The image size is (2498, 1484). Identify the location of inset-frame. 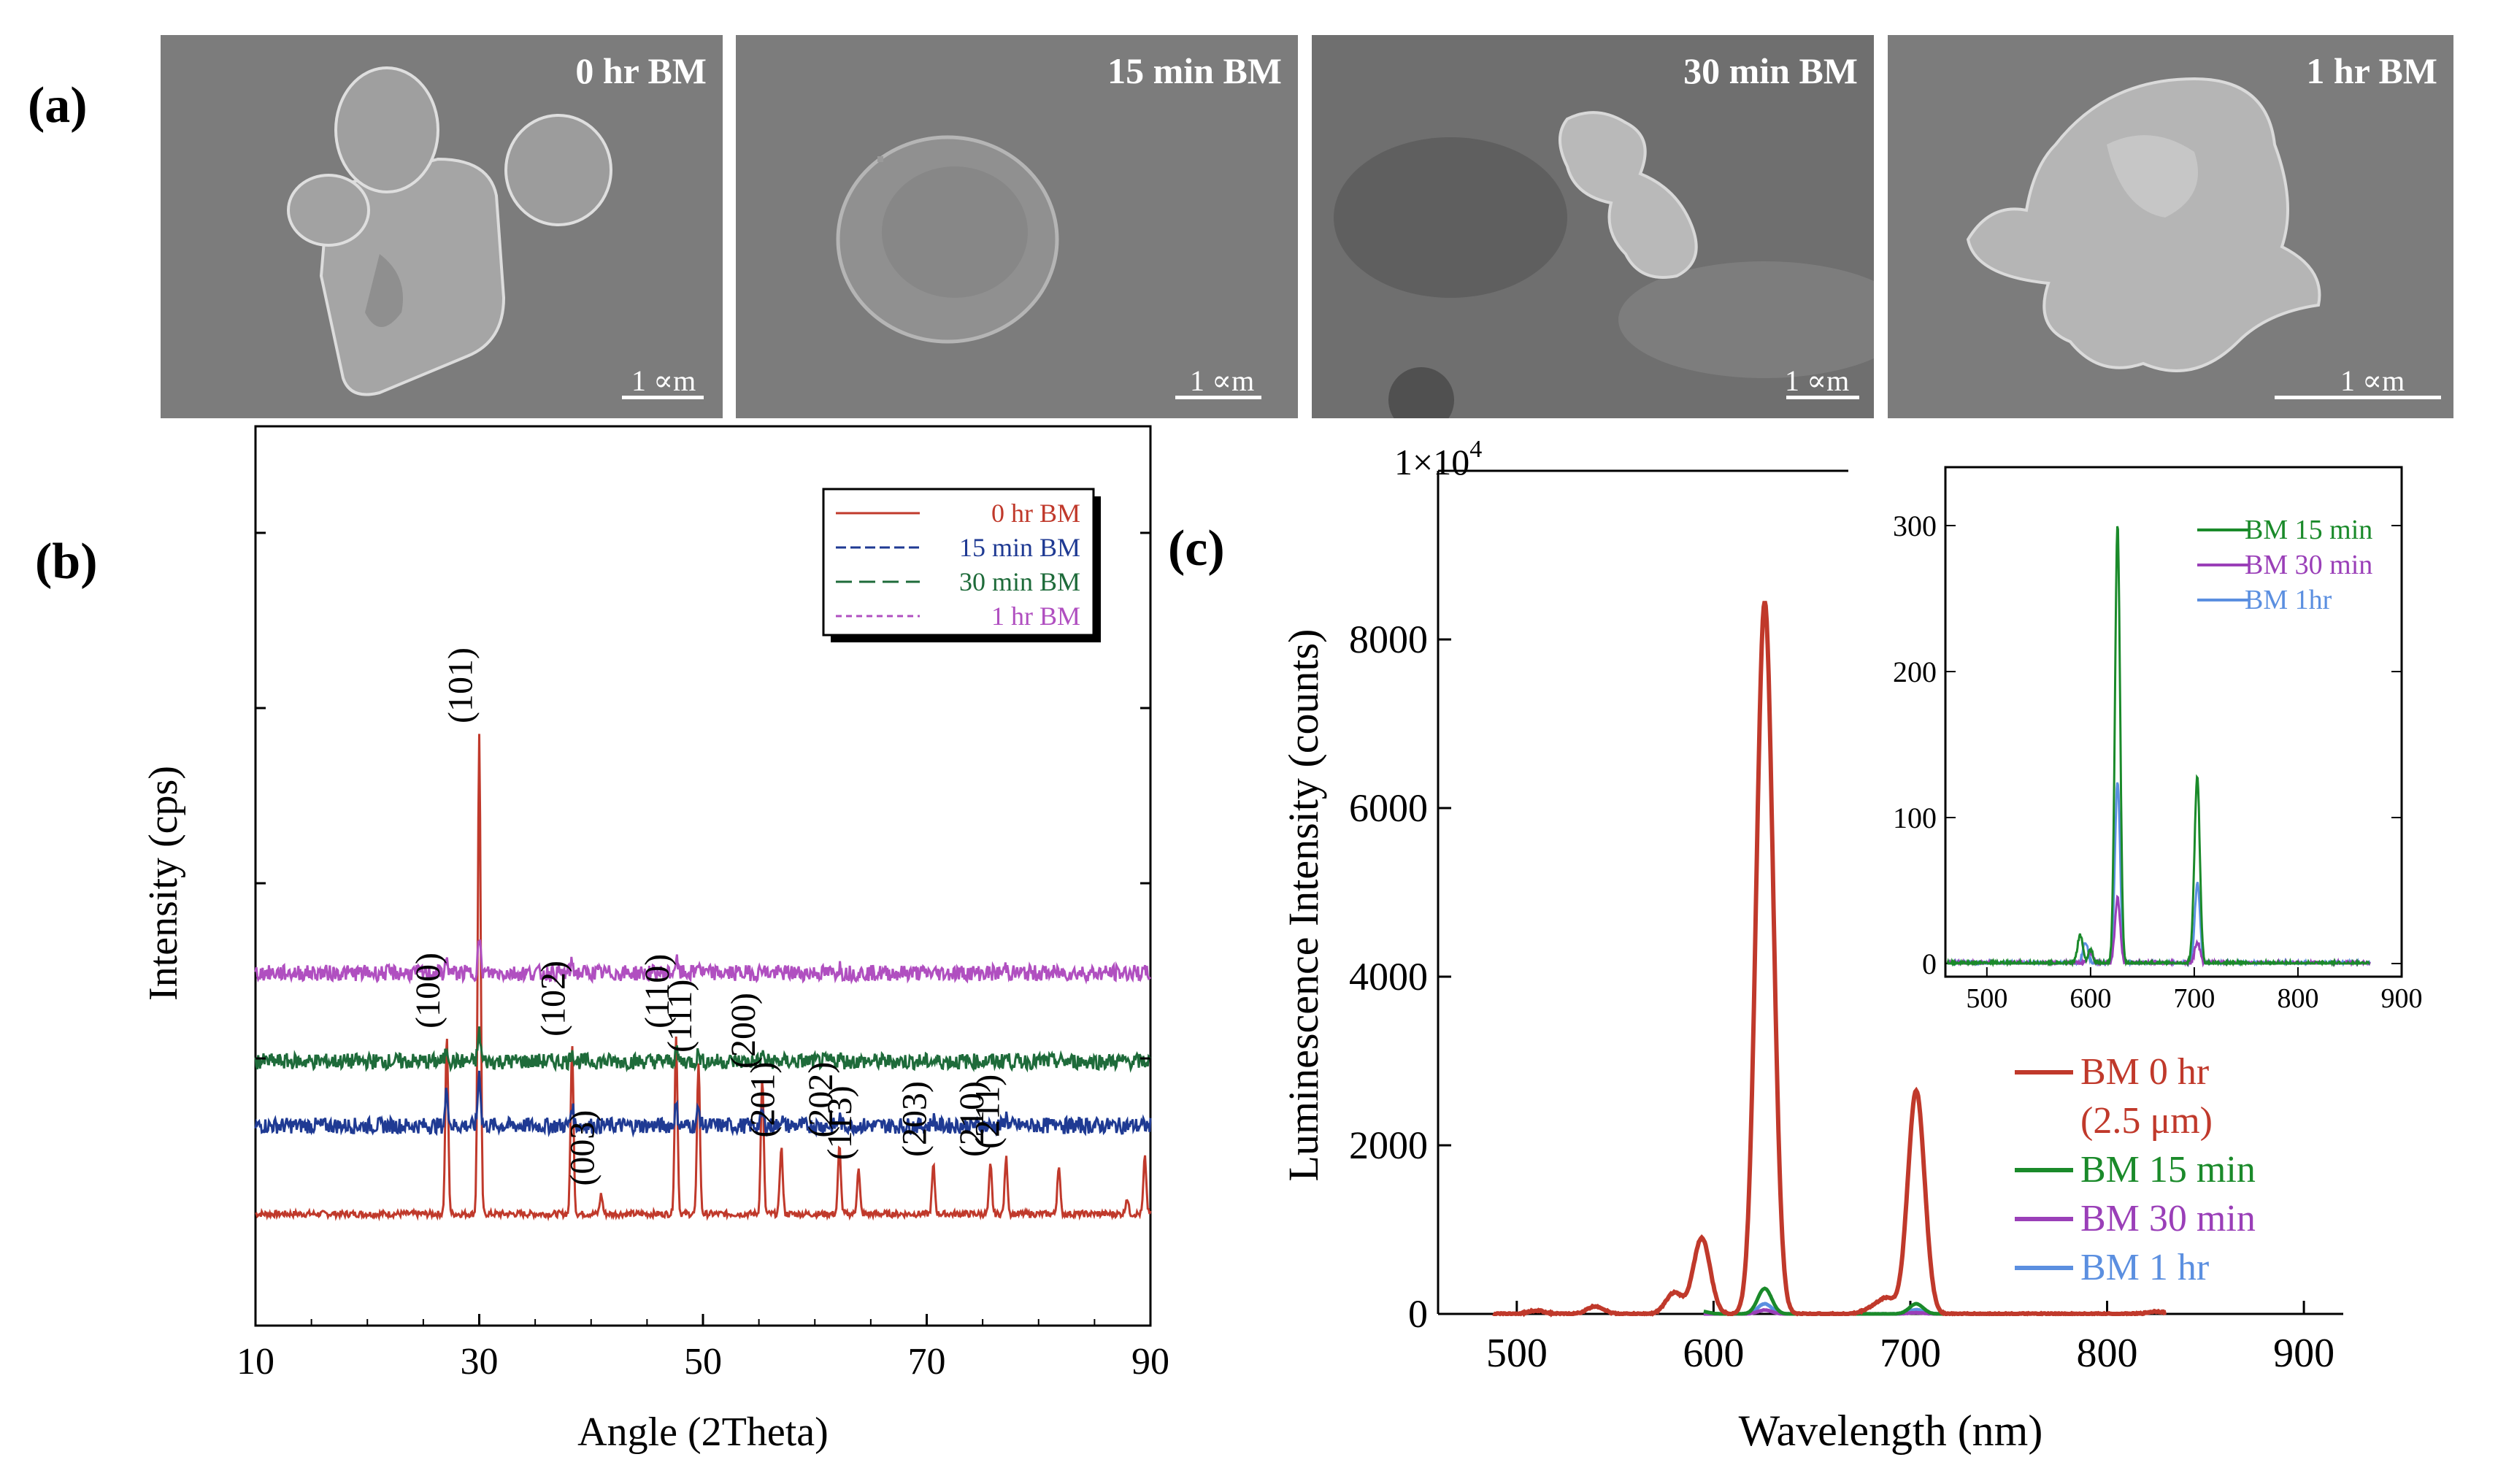
(2173, 722).